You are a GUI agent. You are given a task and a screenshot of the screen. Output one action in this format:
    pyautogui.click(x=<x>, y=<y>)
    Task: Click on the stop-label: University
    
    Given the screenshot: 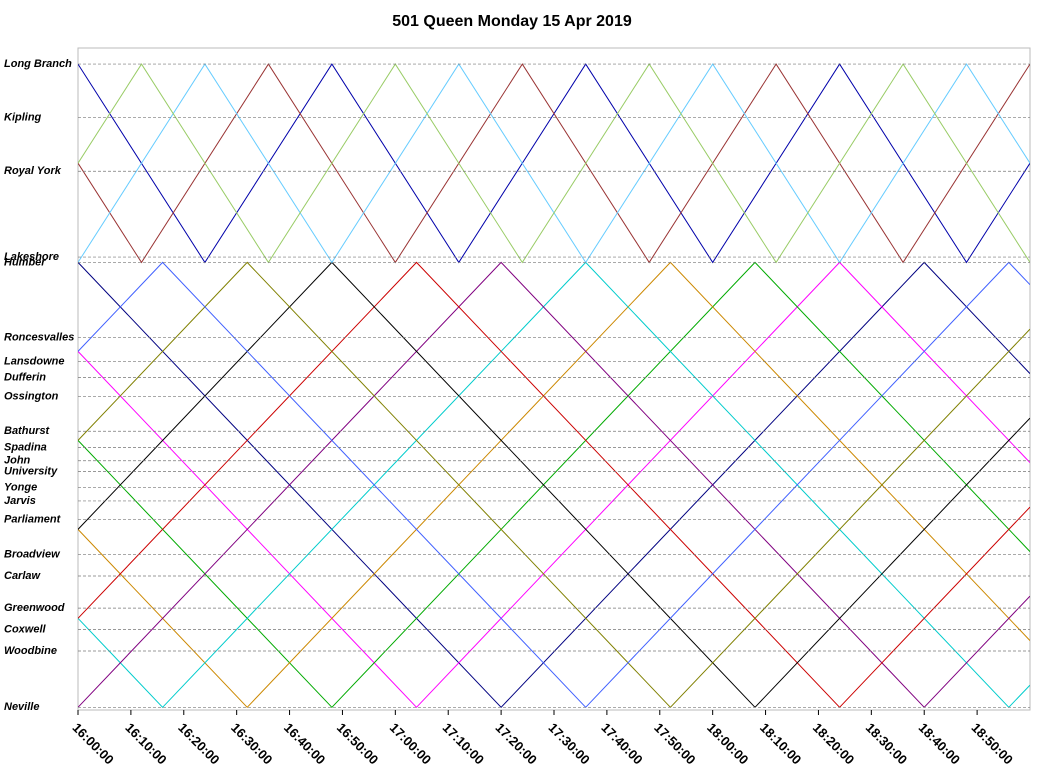 What is the action you would take?
    pyautogui.click(x=31, y=471)
    